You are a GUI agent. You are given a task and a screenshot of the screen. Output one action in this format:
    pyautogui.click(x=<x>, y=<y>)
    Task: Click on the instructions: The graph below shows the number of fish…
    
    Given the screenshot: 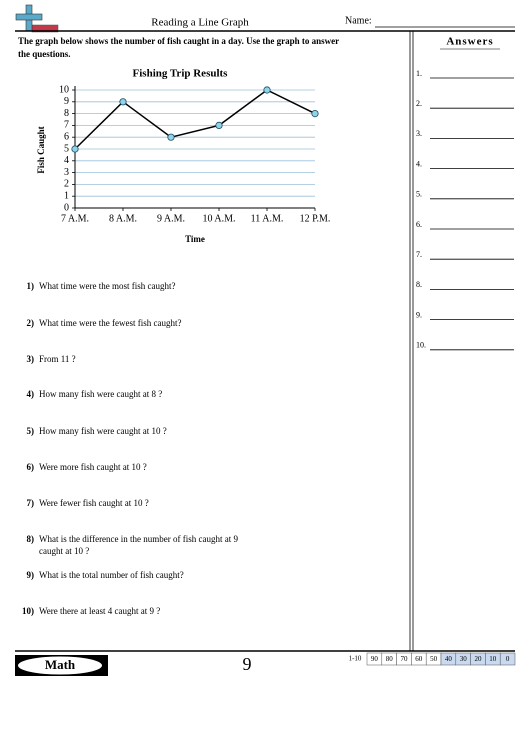 What is the action you would take?
    pyautogui.click(x=178, y=41)
    